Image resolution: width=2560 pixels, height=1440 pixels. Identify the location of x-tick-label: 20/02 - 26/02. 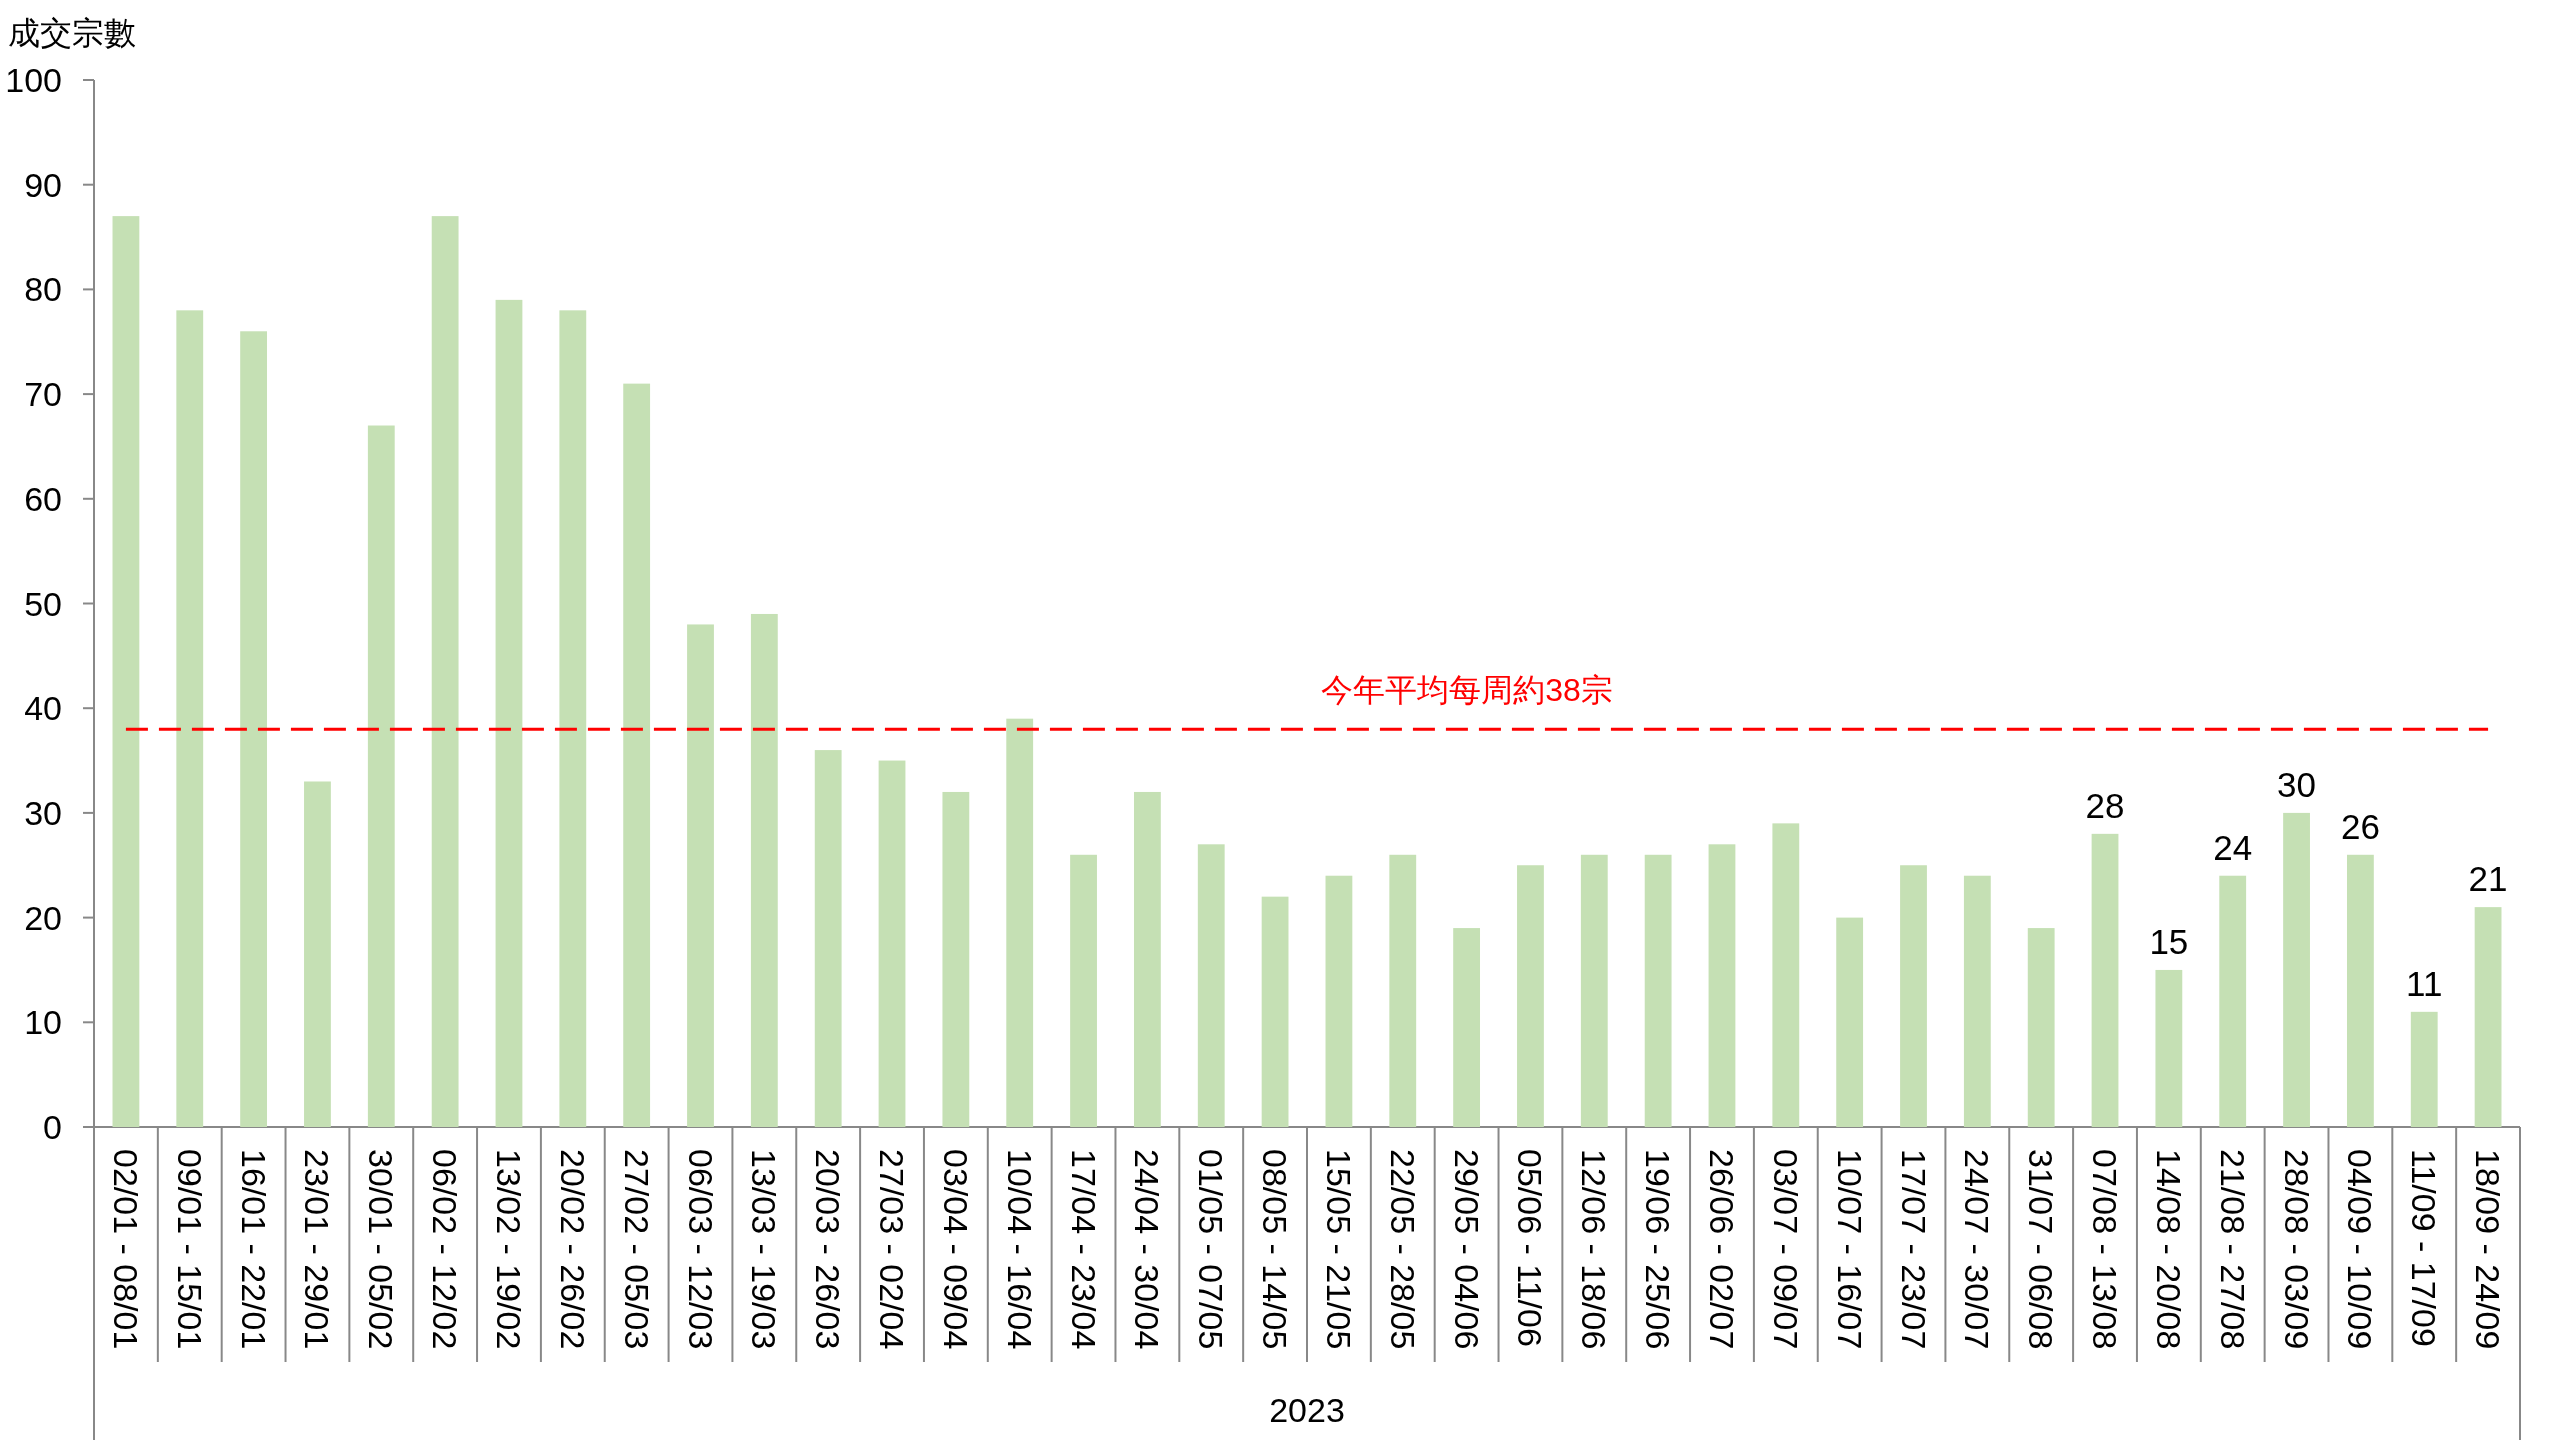
(572, 1249).